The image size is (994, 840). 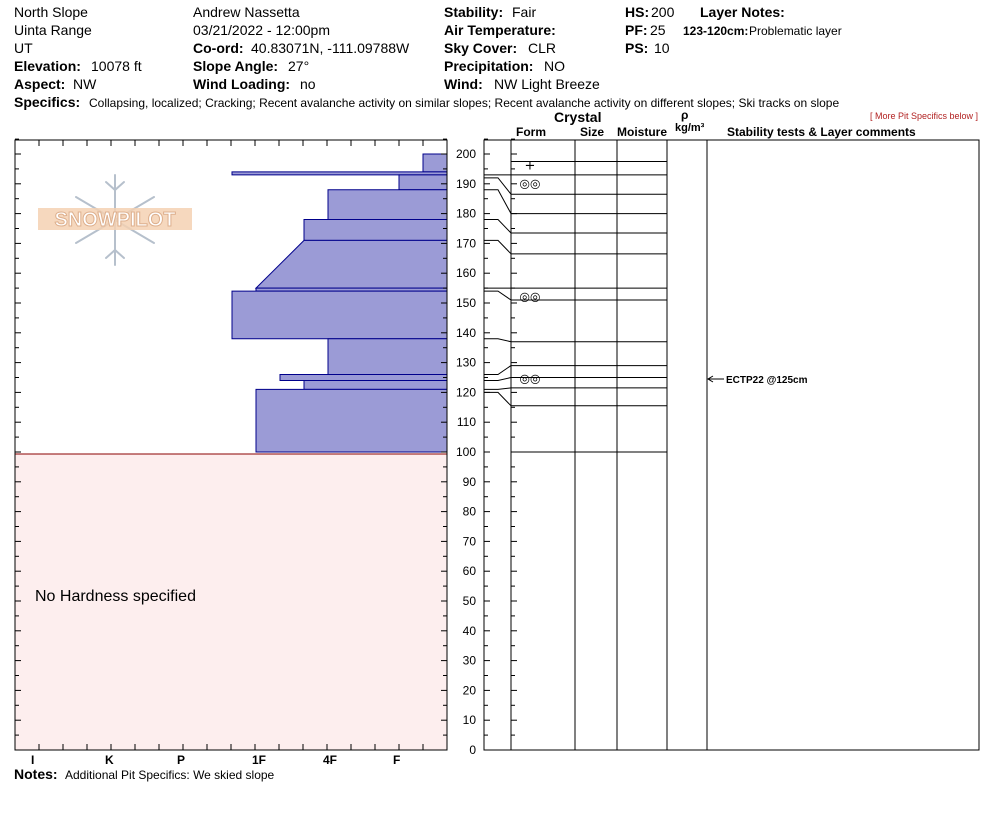 I want to click on layer-notes-label: Layer Notes:, so click(x=742, y=12).